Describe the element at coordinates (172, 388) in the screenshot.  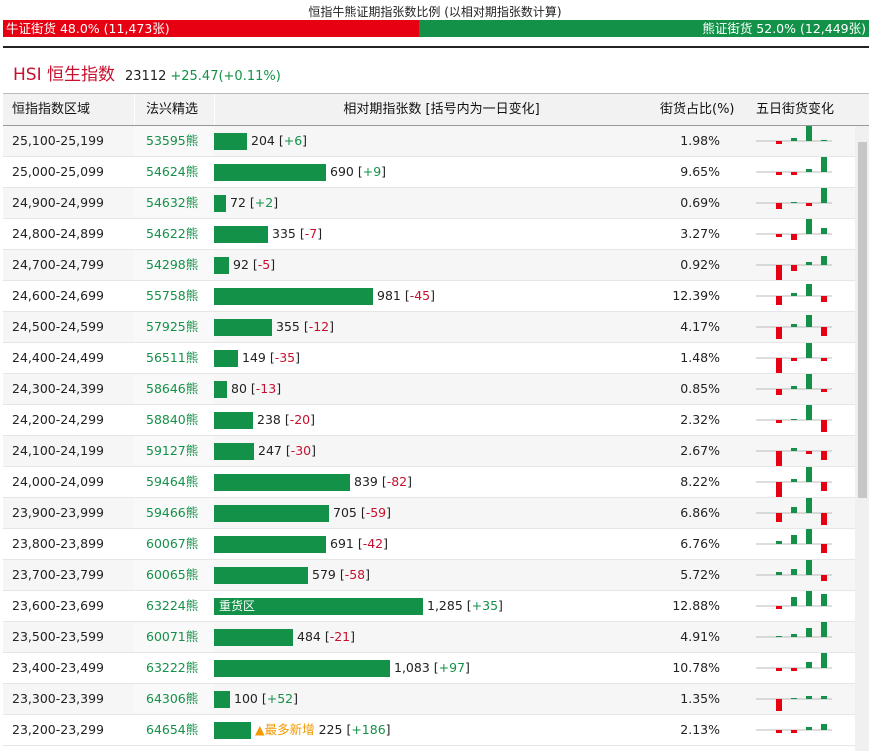
I see `warrant-code-link: 58646熊` at that location.